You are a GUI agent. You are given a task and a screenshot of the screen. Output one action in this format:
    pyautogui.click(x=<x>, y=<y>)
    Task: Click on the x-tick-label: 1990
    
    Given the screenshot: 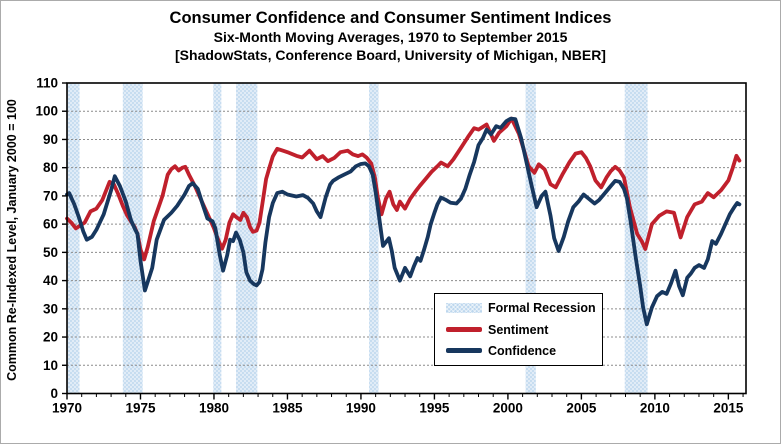 What is the action you would take?
    pyautogui.click(x=361, y=408)
    